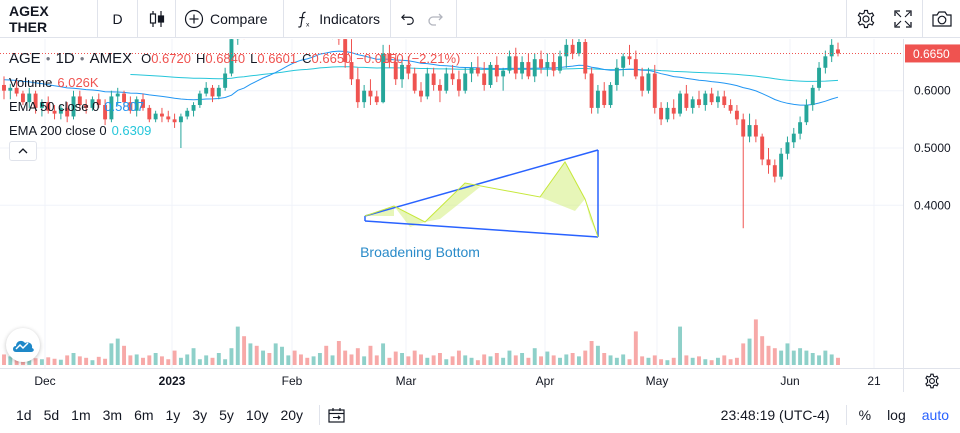  Describe the element at coordinates (118, 19) in the screenshot. I see `interval-button: D` at that location.